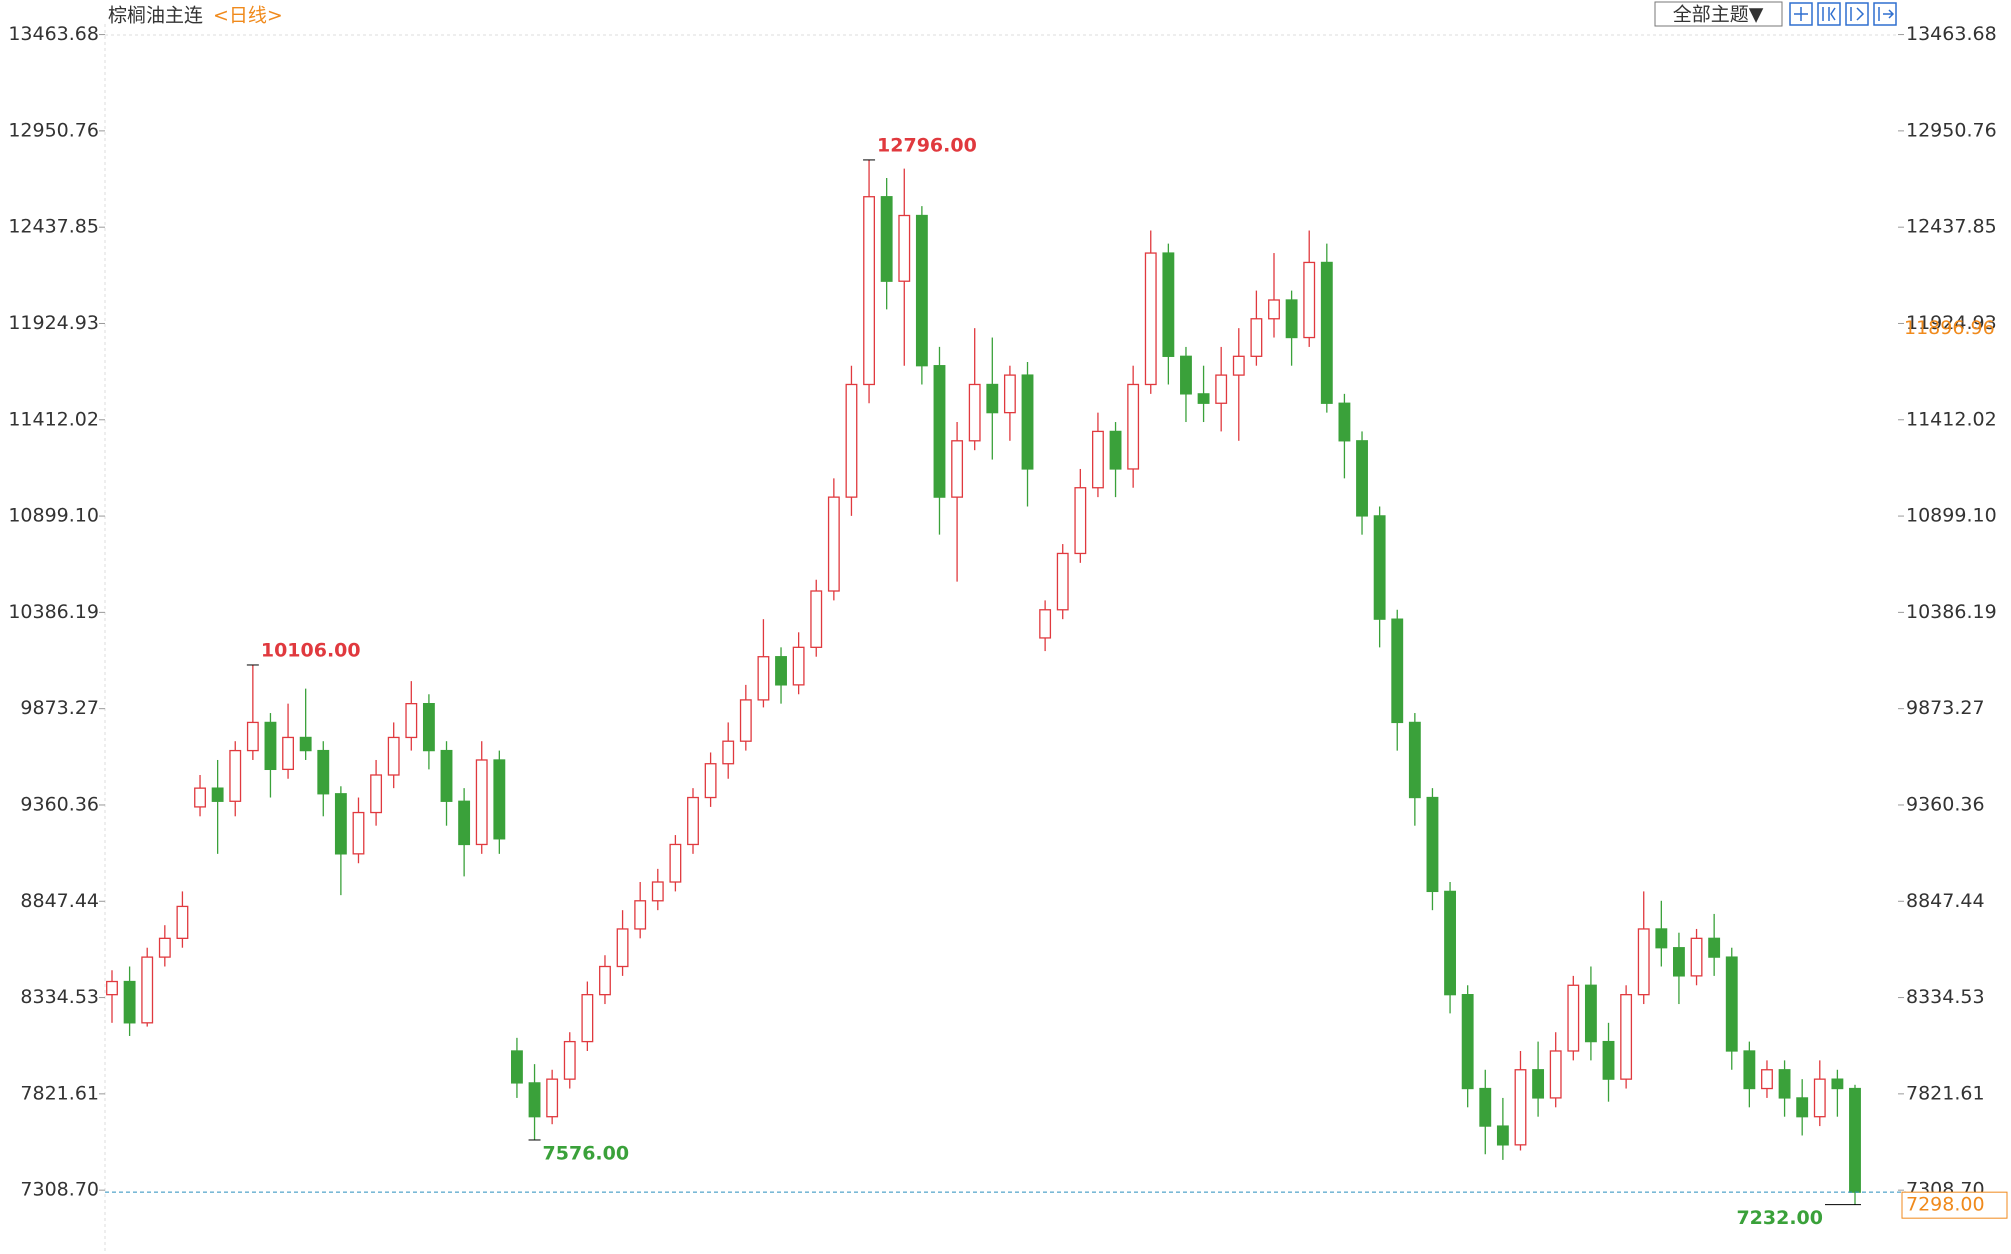  I want to click on y2-tick-label: 8334.53, so click(1945, 997).